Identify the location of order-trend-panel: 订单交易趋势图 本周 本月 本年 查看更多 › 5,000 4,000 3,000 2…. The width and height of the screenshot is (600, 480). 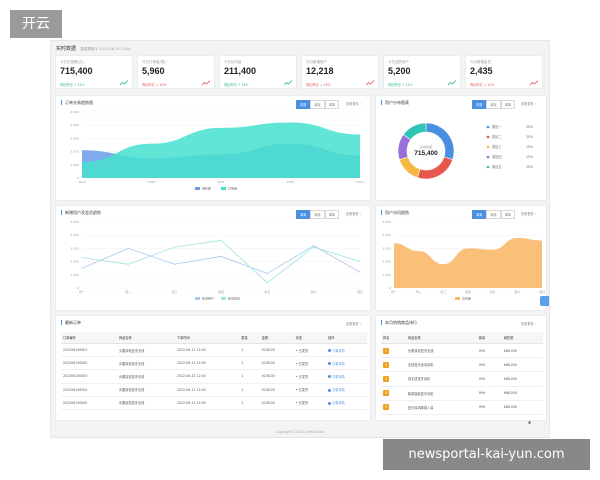
(213, 148).